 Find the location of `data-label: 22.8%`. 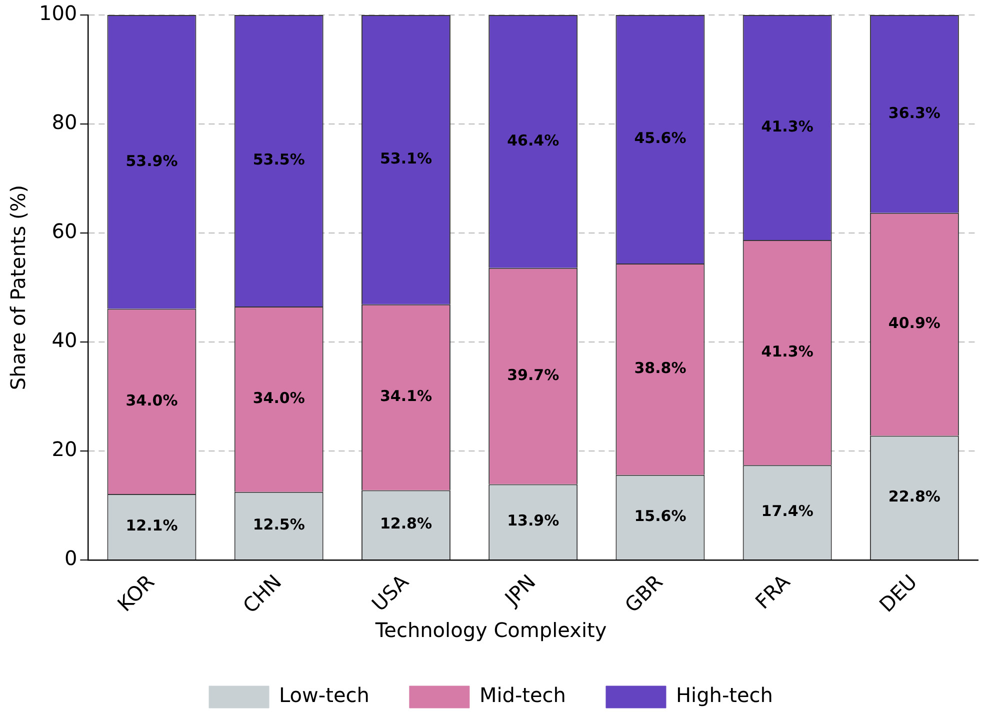

data-label: 22.8% is located at coordinates (914, 496).